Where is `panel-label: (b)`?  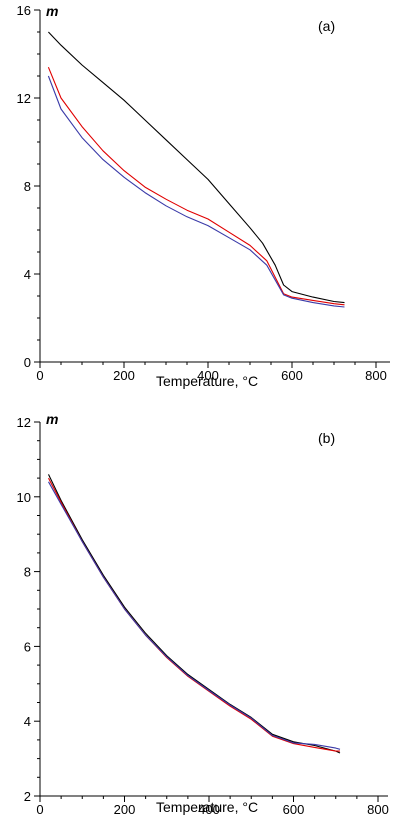
panel-label: (b) is located at coordinates (326, 438).